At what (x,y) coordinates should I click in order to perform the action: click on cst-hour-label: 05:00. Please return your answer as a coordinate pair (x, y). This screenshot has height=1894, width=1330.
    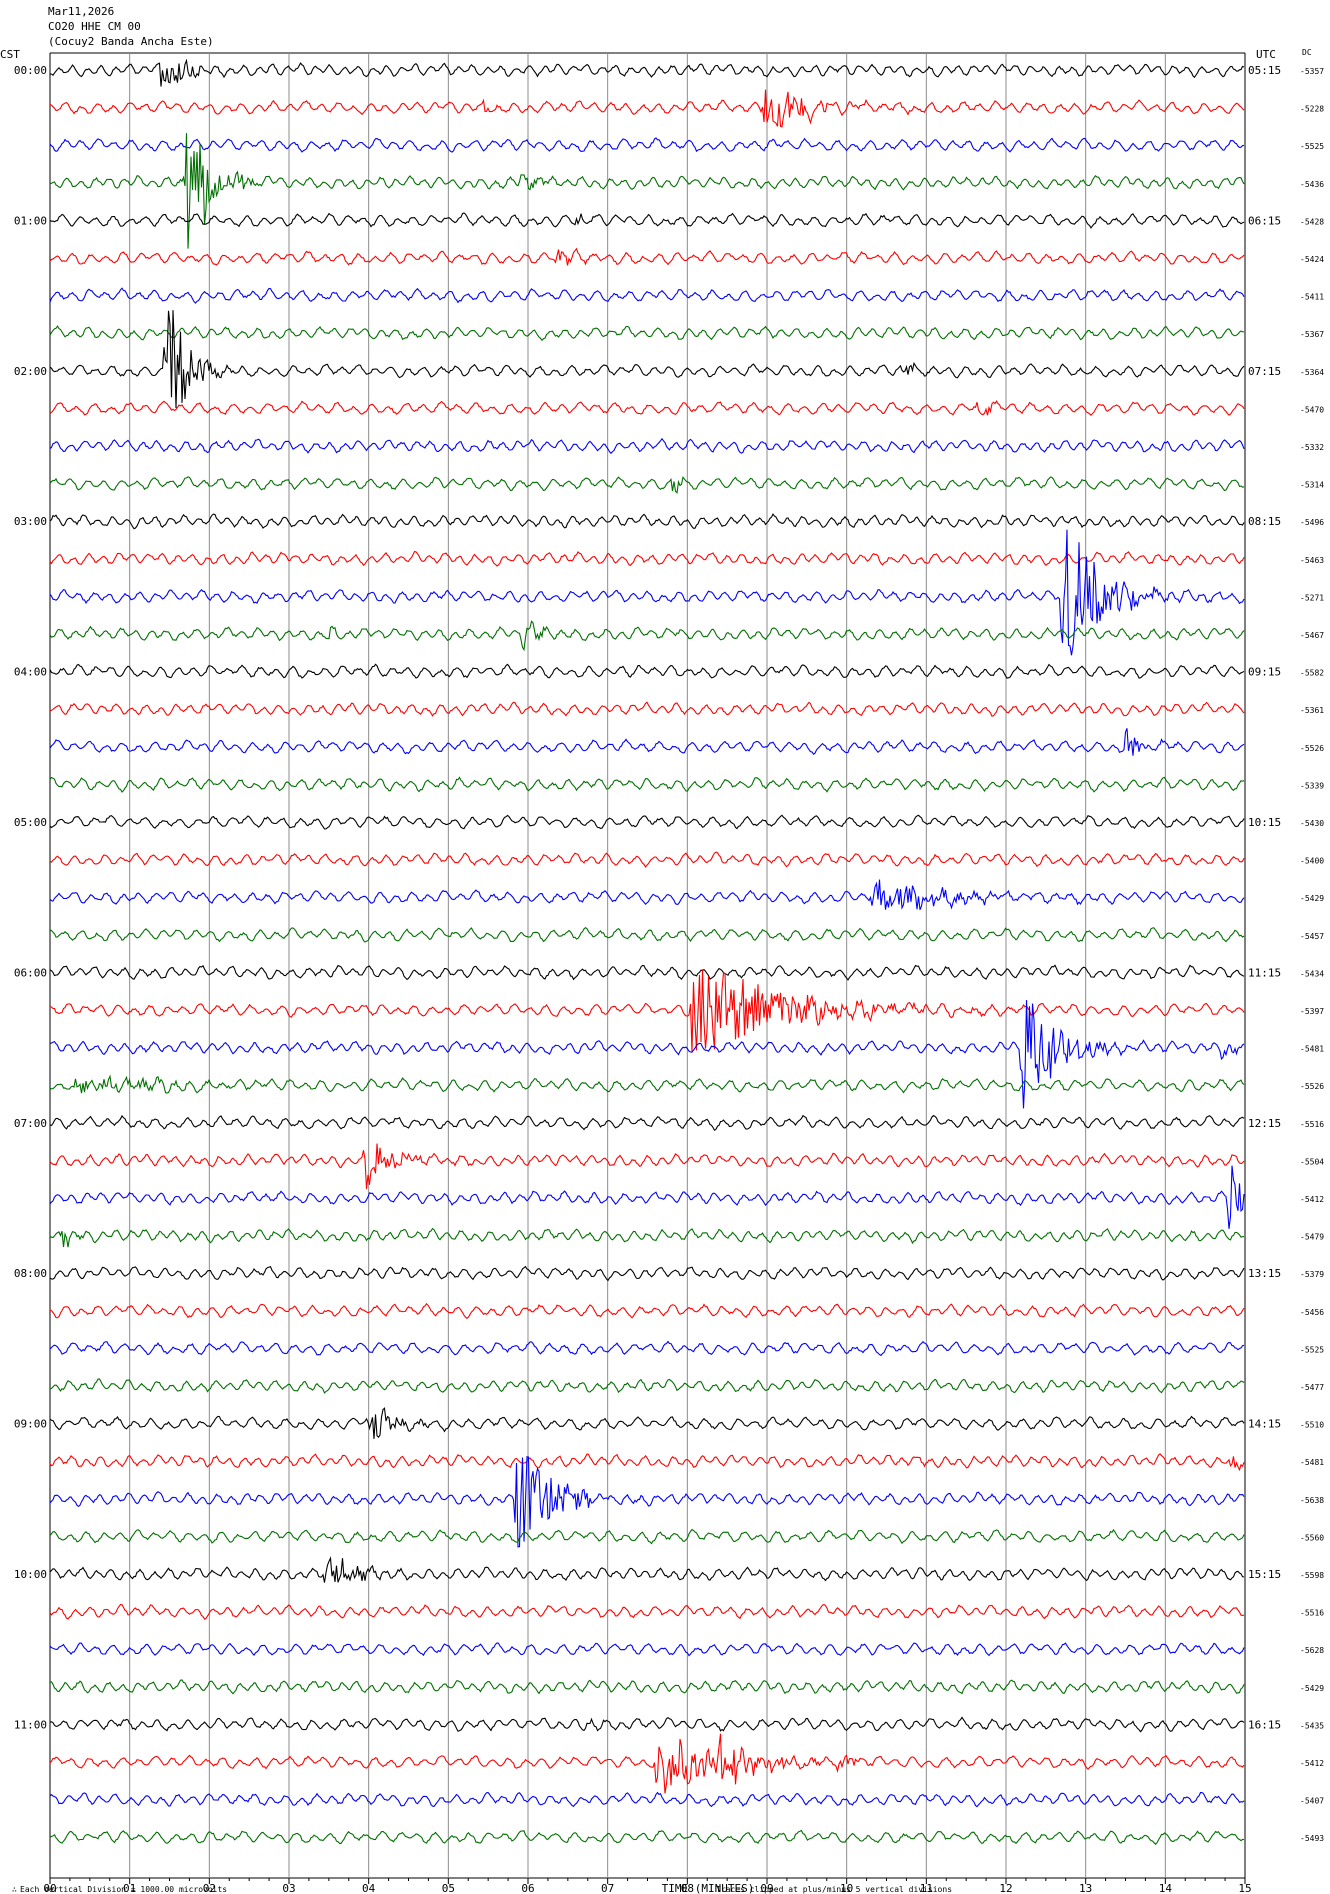
    Looking at the image, I should click on (30, 822).